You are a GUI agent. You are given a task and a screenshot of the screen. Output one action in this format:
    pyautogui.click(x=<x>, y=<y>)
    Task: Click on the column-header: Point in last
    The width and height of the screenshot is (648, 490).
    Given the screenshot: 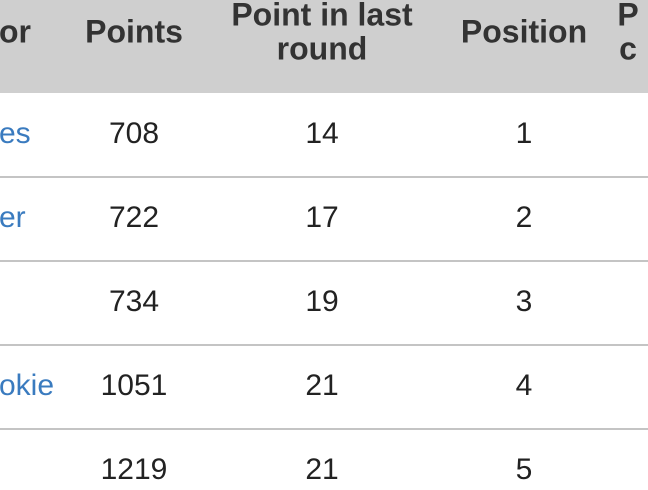 What is the action you would take?
    pyautogui.click(x=322, y=16)
    